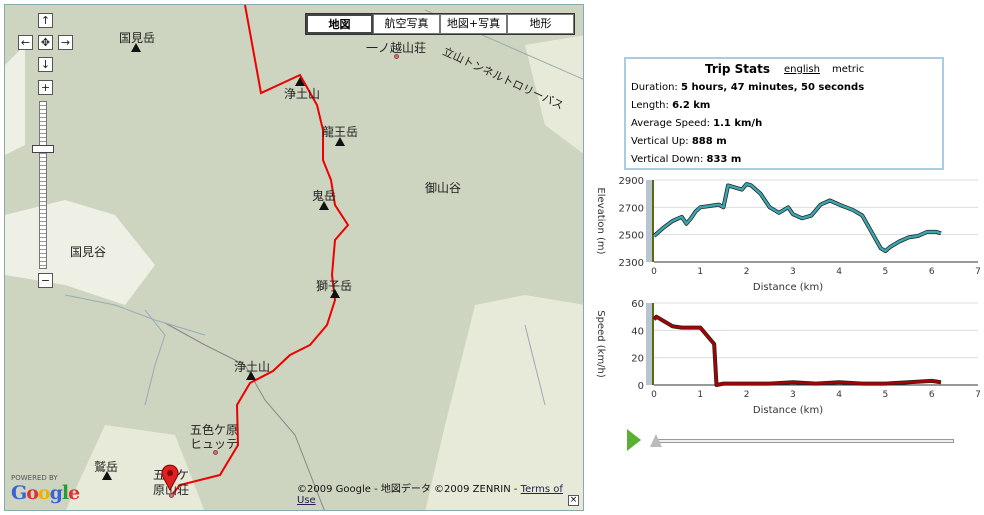  What do you see at coordinates (137, 38) in the screenshot?
I see `label-kunimidake: 国見岳` at bounding box center [137, 38].